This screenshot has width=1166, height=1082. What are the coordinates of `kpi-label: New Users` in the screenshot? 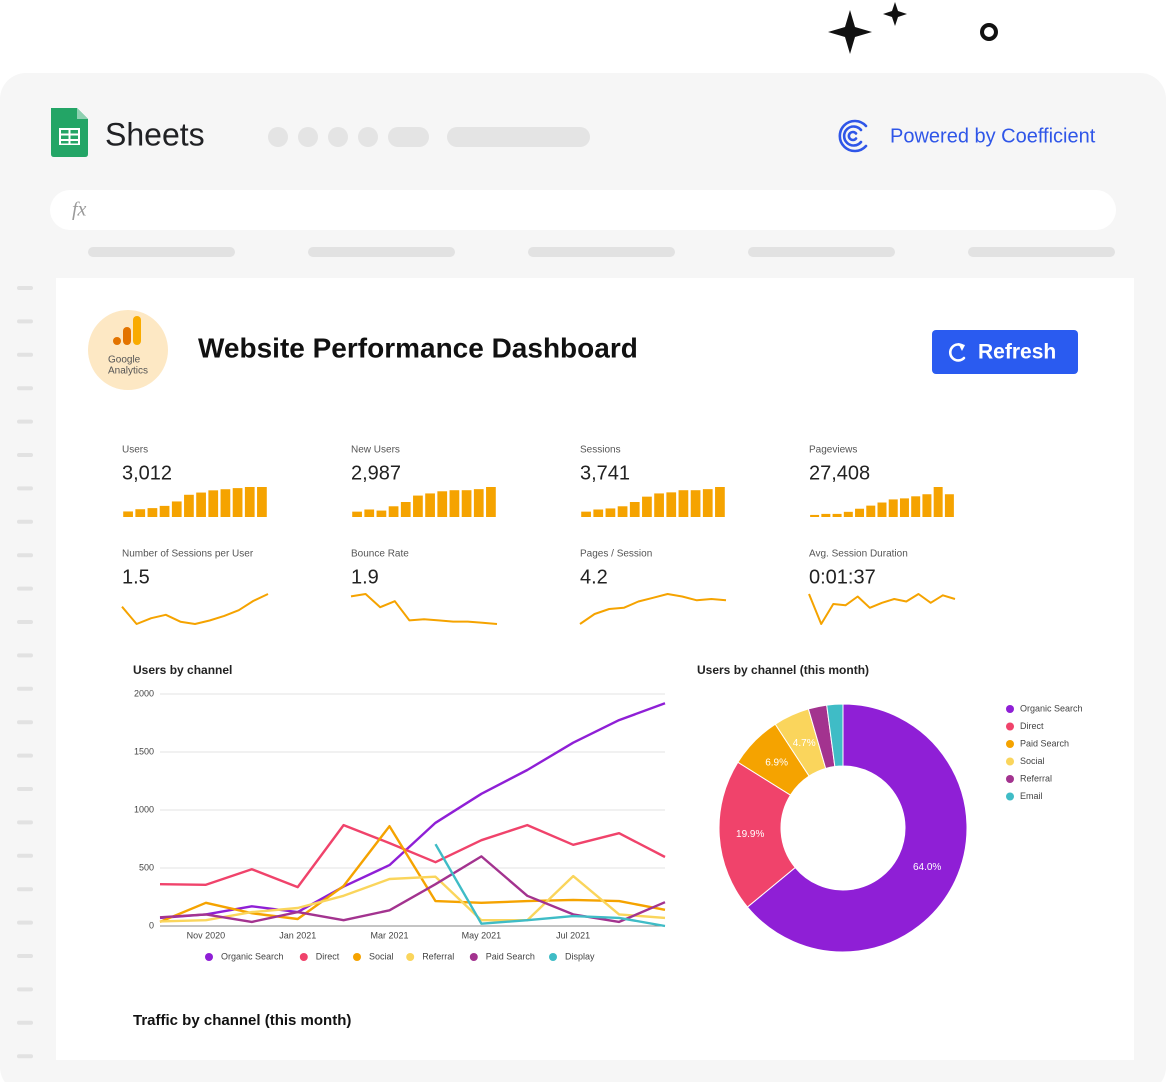 It's located at (375, 450).